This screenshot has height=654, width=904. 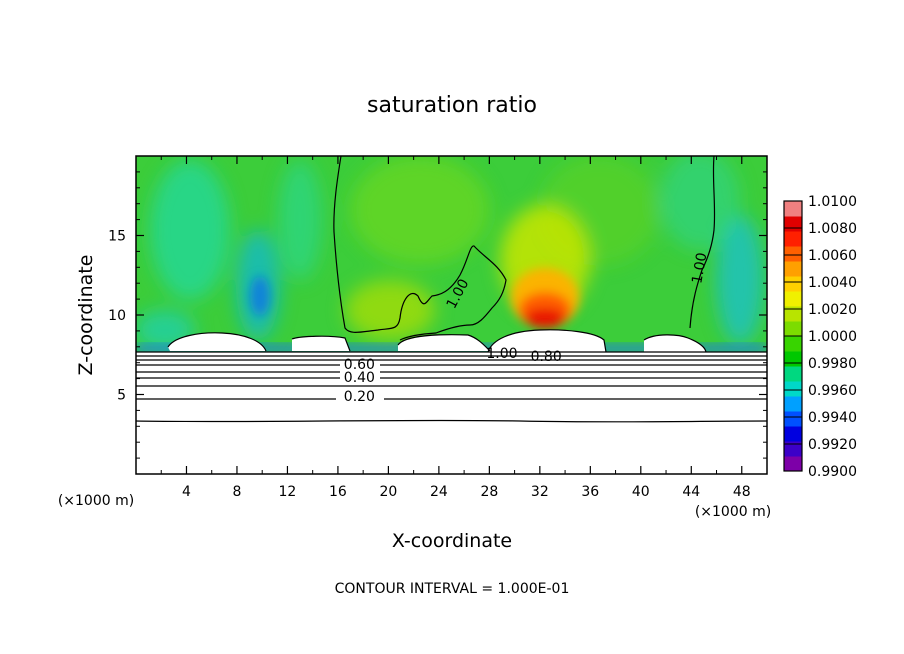 What do you see at coordinates (121, 396) in the screenshot?
I see `y-tick-label: 5` at bounding box center [121, 396].